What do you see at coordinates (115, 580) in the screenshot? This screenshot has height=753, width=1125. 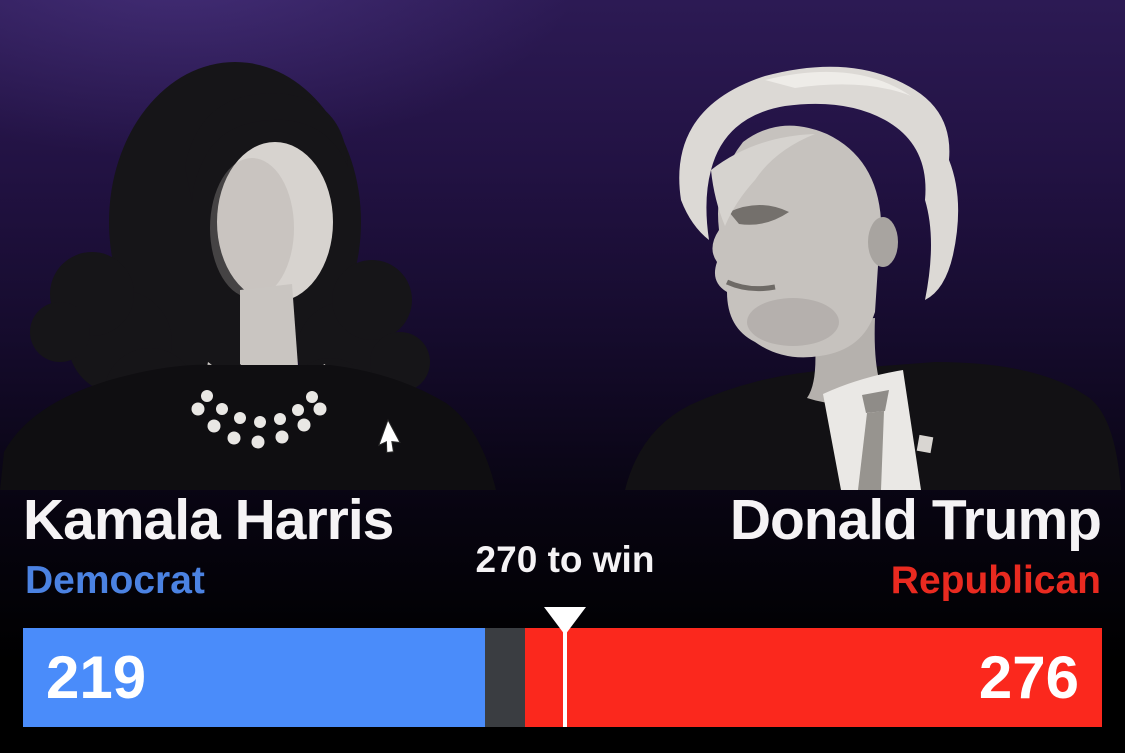 I see `candidate-party-left: Democrat` at bounding box center [115, 580].